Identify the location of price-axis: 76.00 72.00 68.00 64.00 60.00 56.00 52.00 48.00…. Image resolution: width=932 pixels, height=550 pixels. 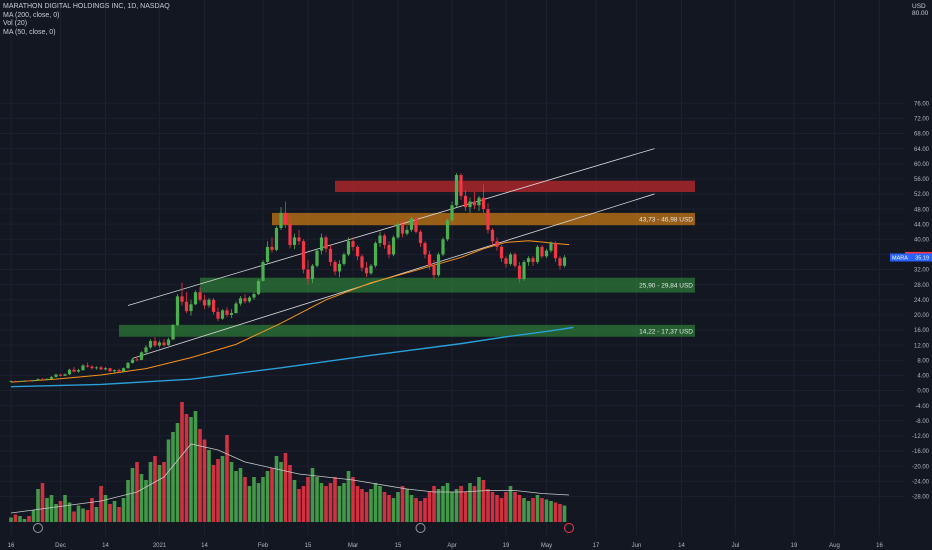
(911, 275).